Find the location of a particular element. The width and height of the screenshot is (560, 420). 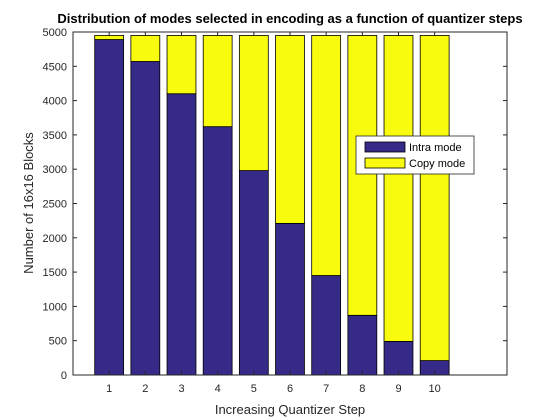

y-tick-label: 500 is located at coordinates (58, 342).